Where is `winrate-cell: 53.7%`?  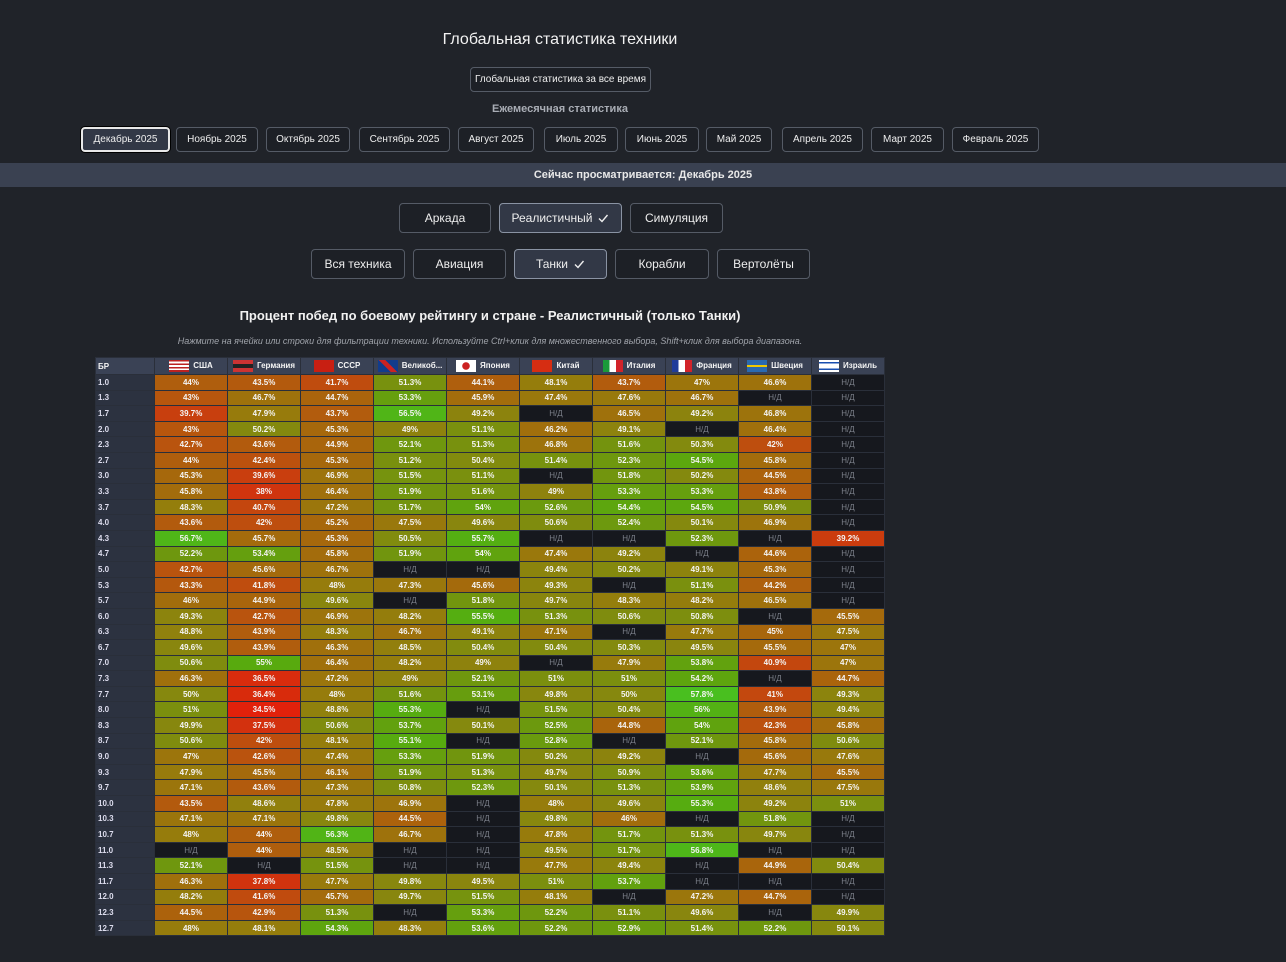 winrate-cell: 53.7% is located at coordinates (410, 725).